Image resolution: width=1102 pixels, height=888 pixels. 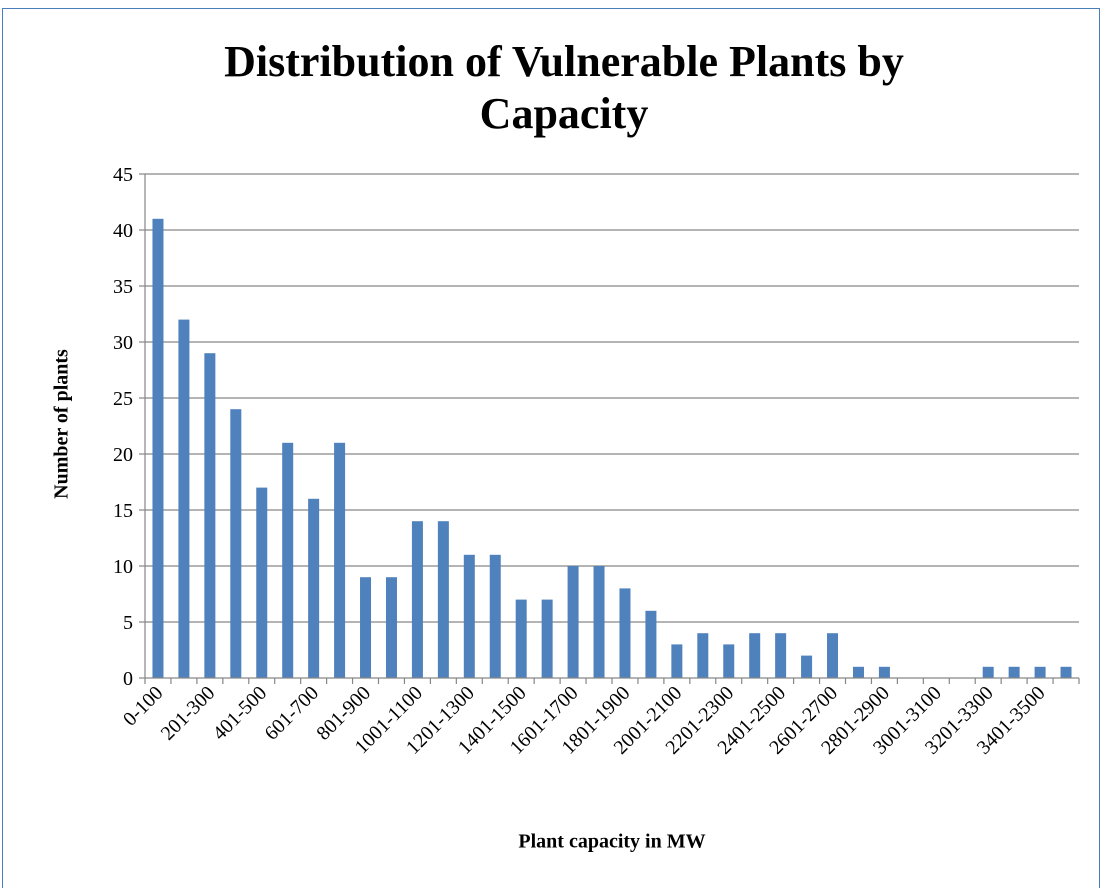 I want to click on chart-title-line-2: Capacity, so click(x=564, y=113).